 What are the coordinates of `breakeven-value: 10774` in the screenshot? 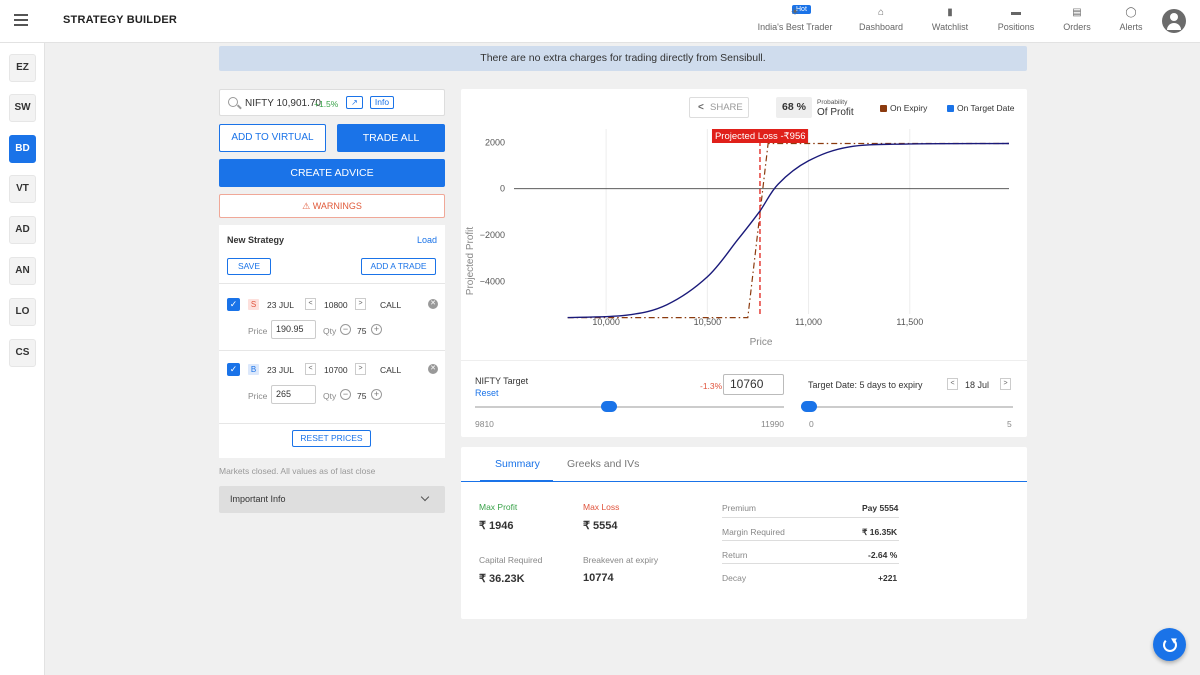 It's located at (598, 578).